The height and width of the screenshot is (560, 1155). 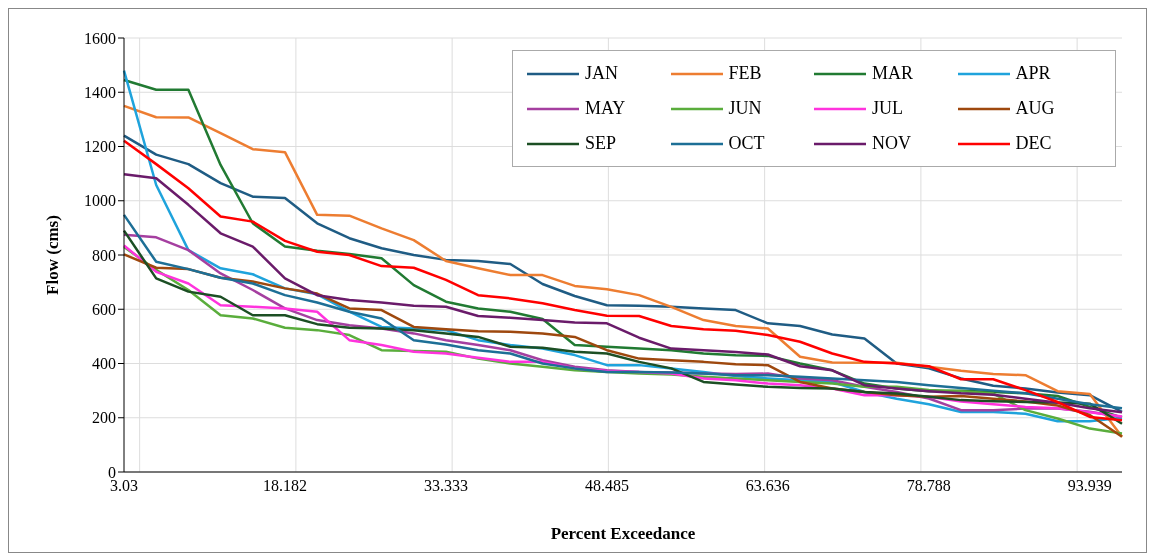 I want to click on legend-label: JUL, so click(x=887, y=108).